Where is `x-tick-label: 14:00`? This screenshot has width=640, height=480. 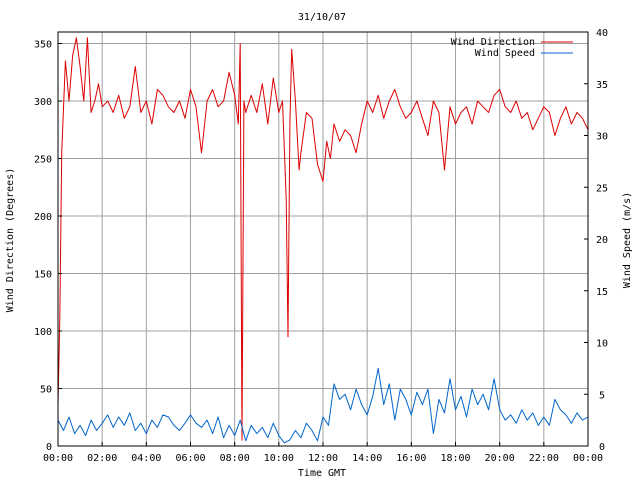
x-tick-label: 14:00 is located at coordinates (367, 458).